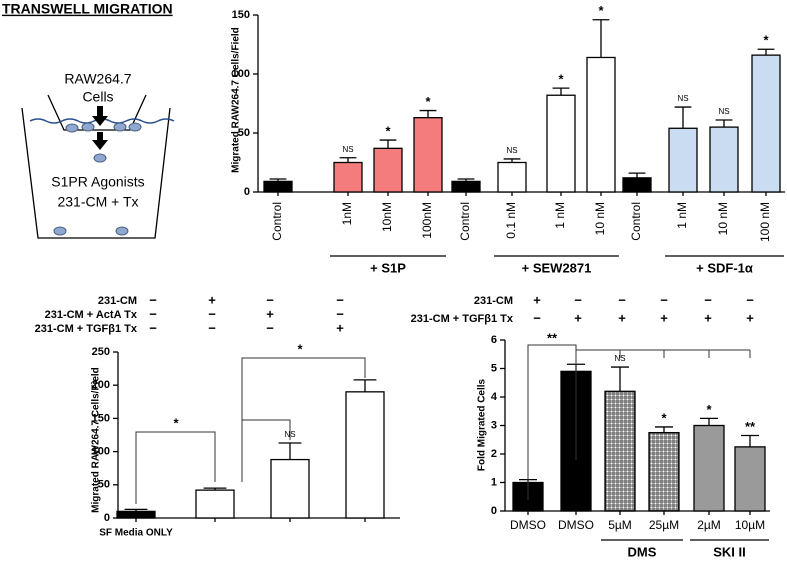 The width and height of the screenshot is (787, 564). Describe the element at coordinates (494, 482) in the screenshot. I see `y-tick-label: 1` at that location.